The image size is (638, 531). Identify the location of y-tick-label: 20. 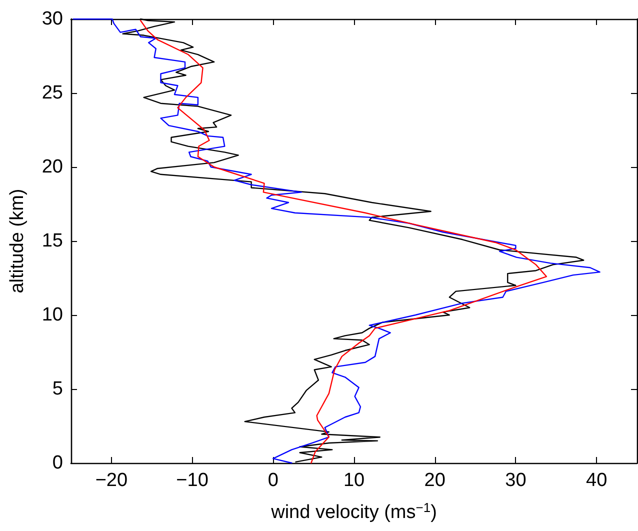
(52, 167).